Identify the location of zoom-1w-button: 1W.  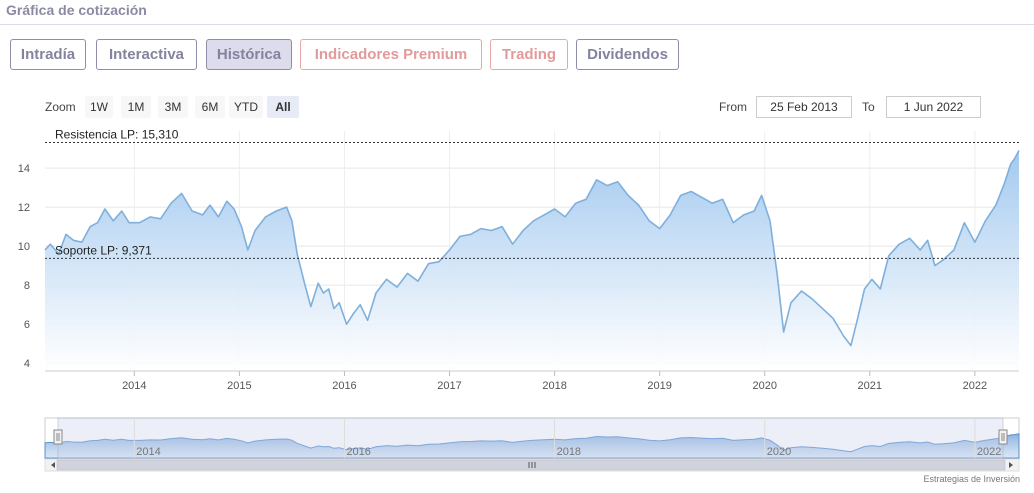
(99, 107).